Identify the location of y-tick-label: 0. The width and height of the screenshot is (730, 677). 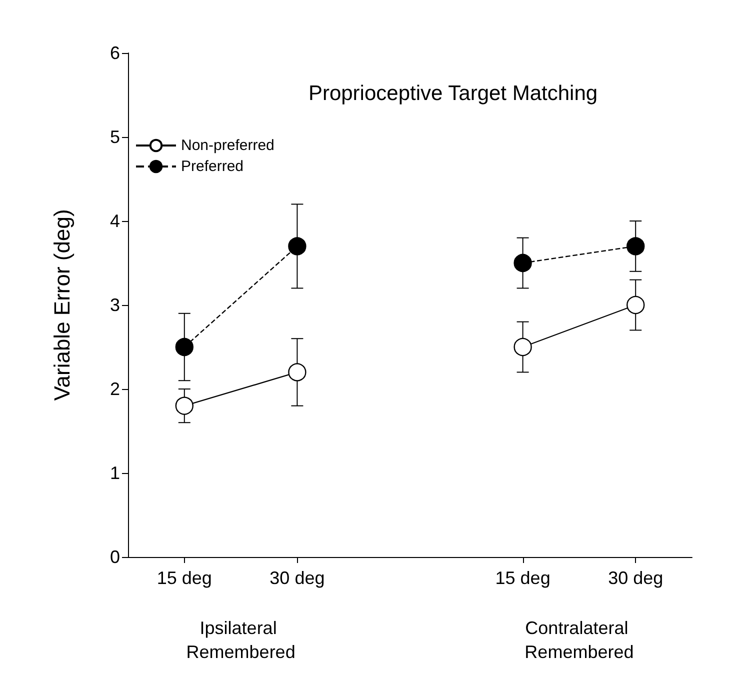
(115, 557).